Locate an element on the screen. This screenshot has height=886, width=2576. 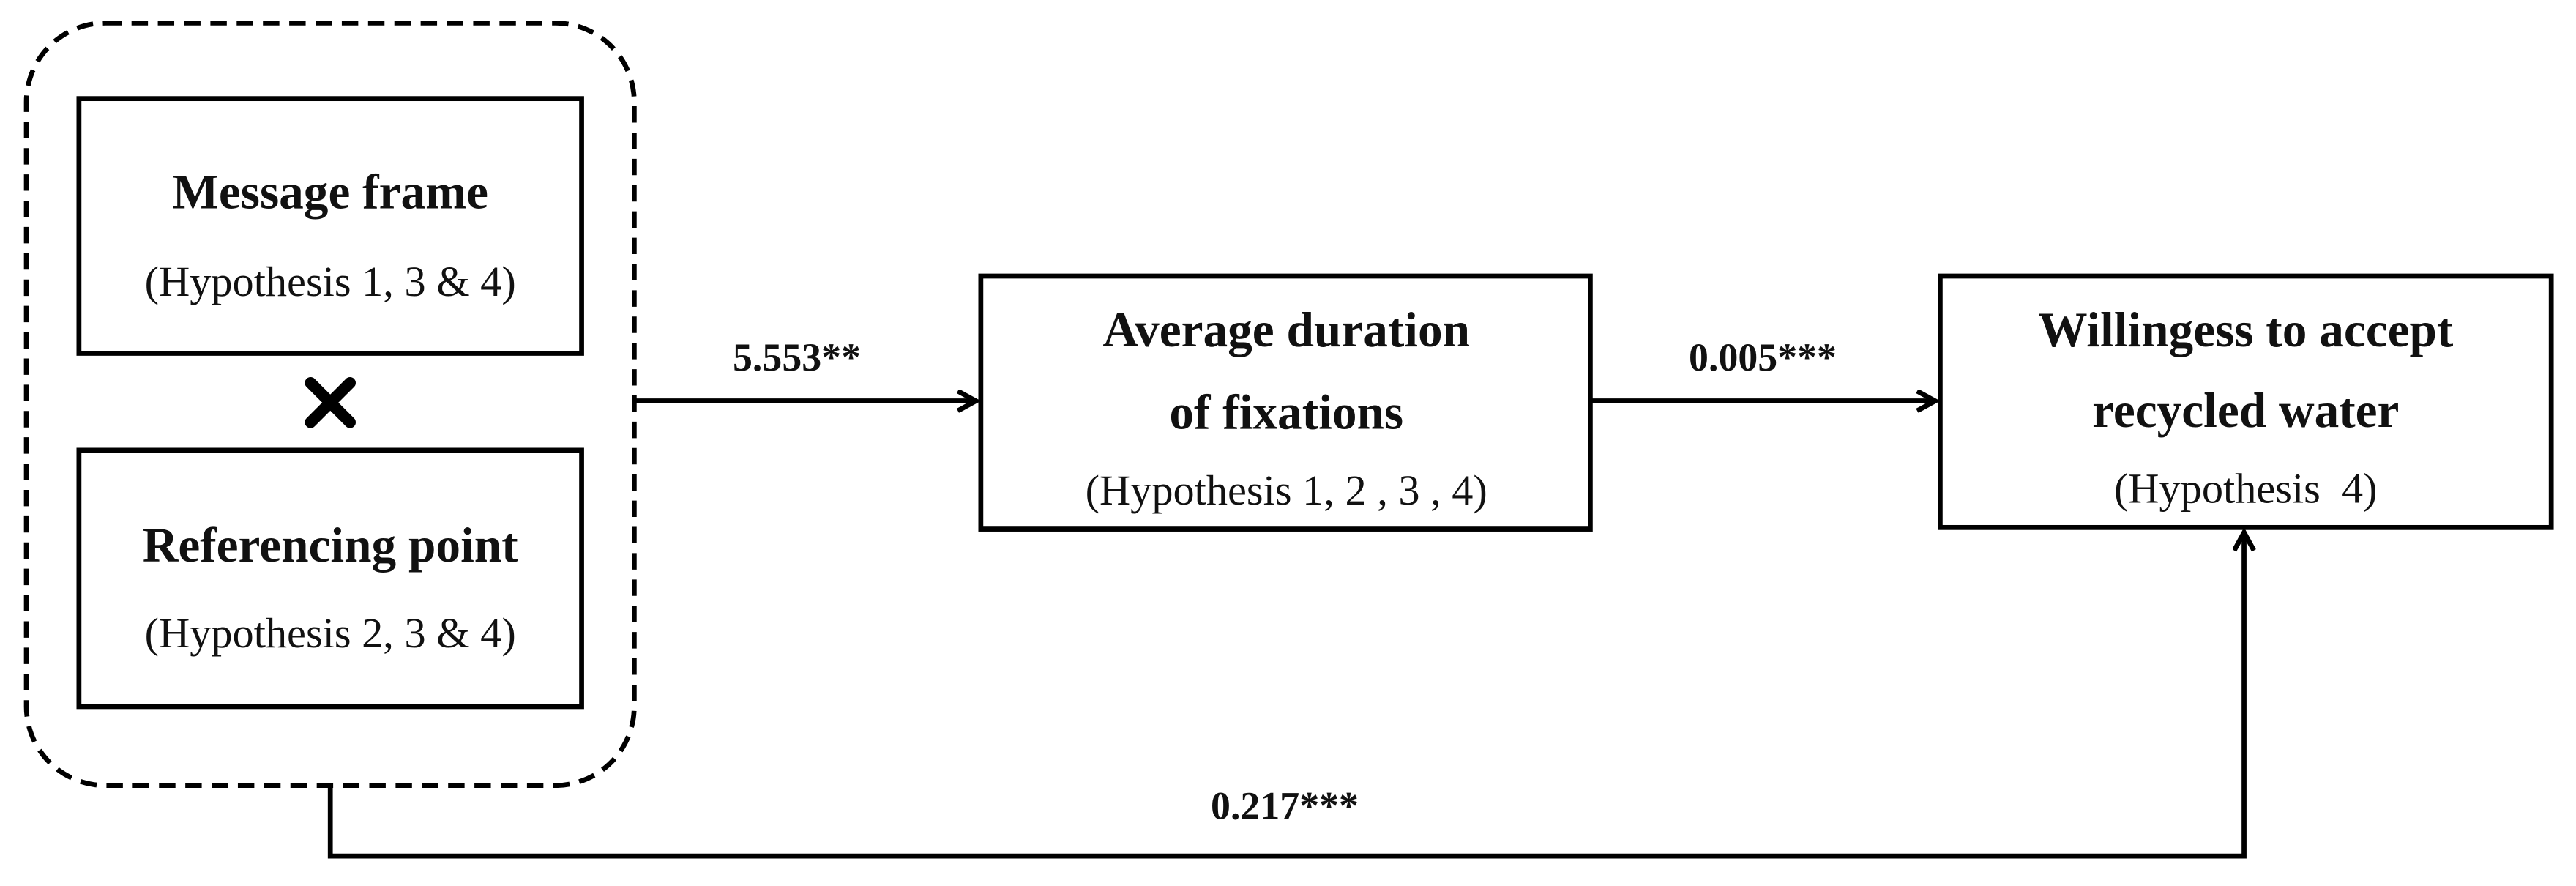
node-subtitle: (Hypothesis 4) is located at coordinates (2246, 489).